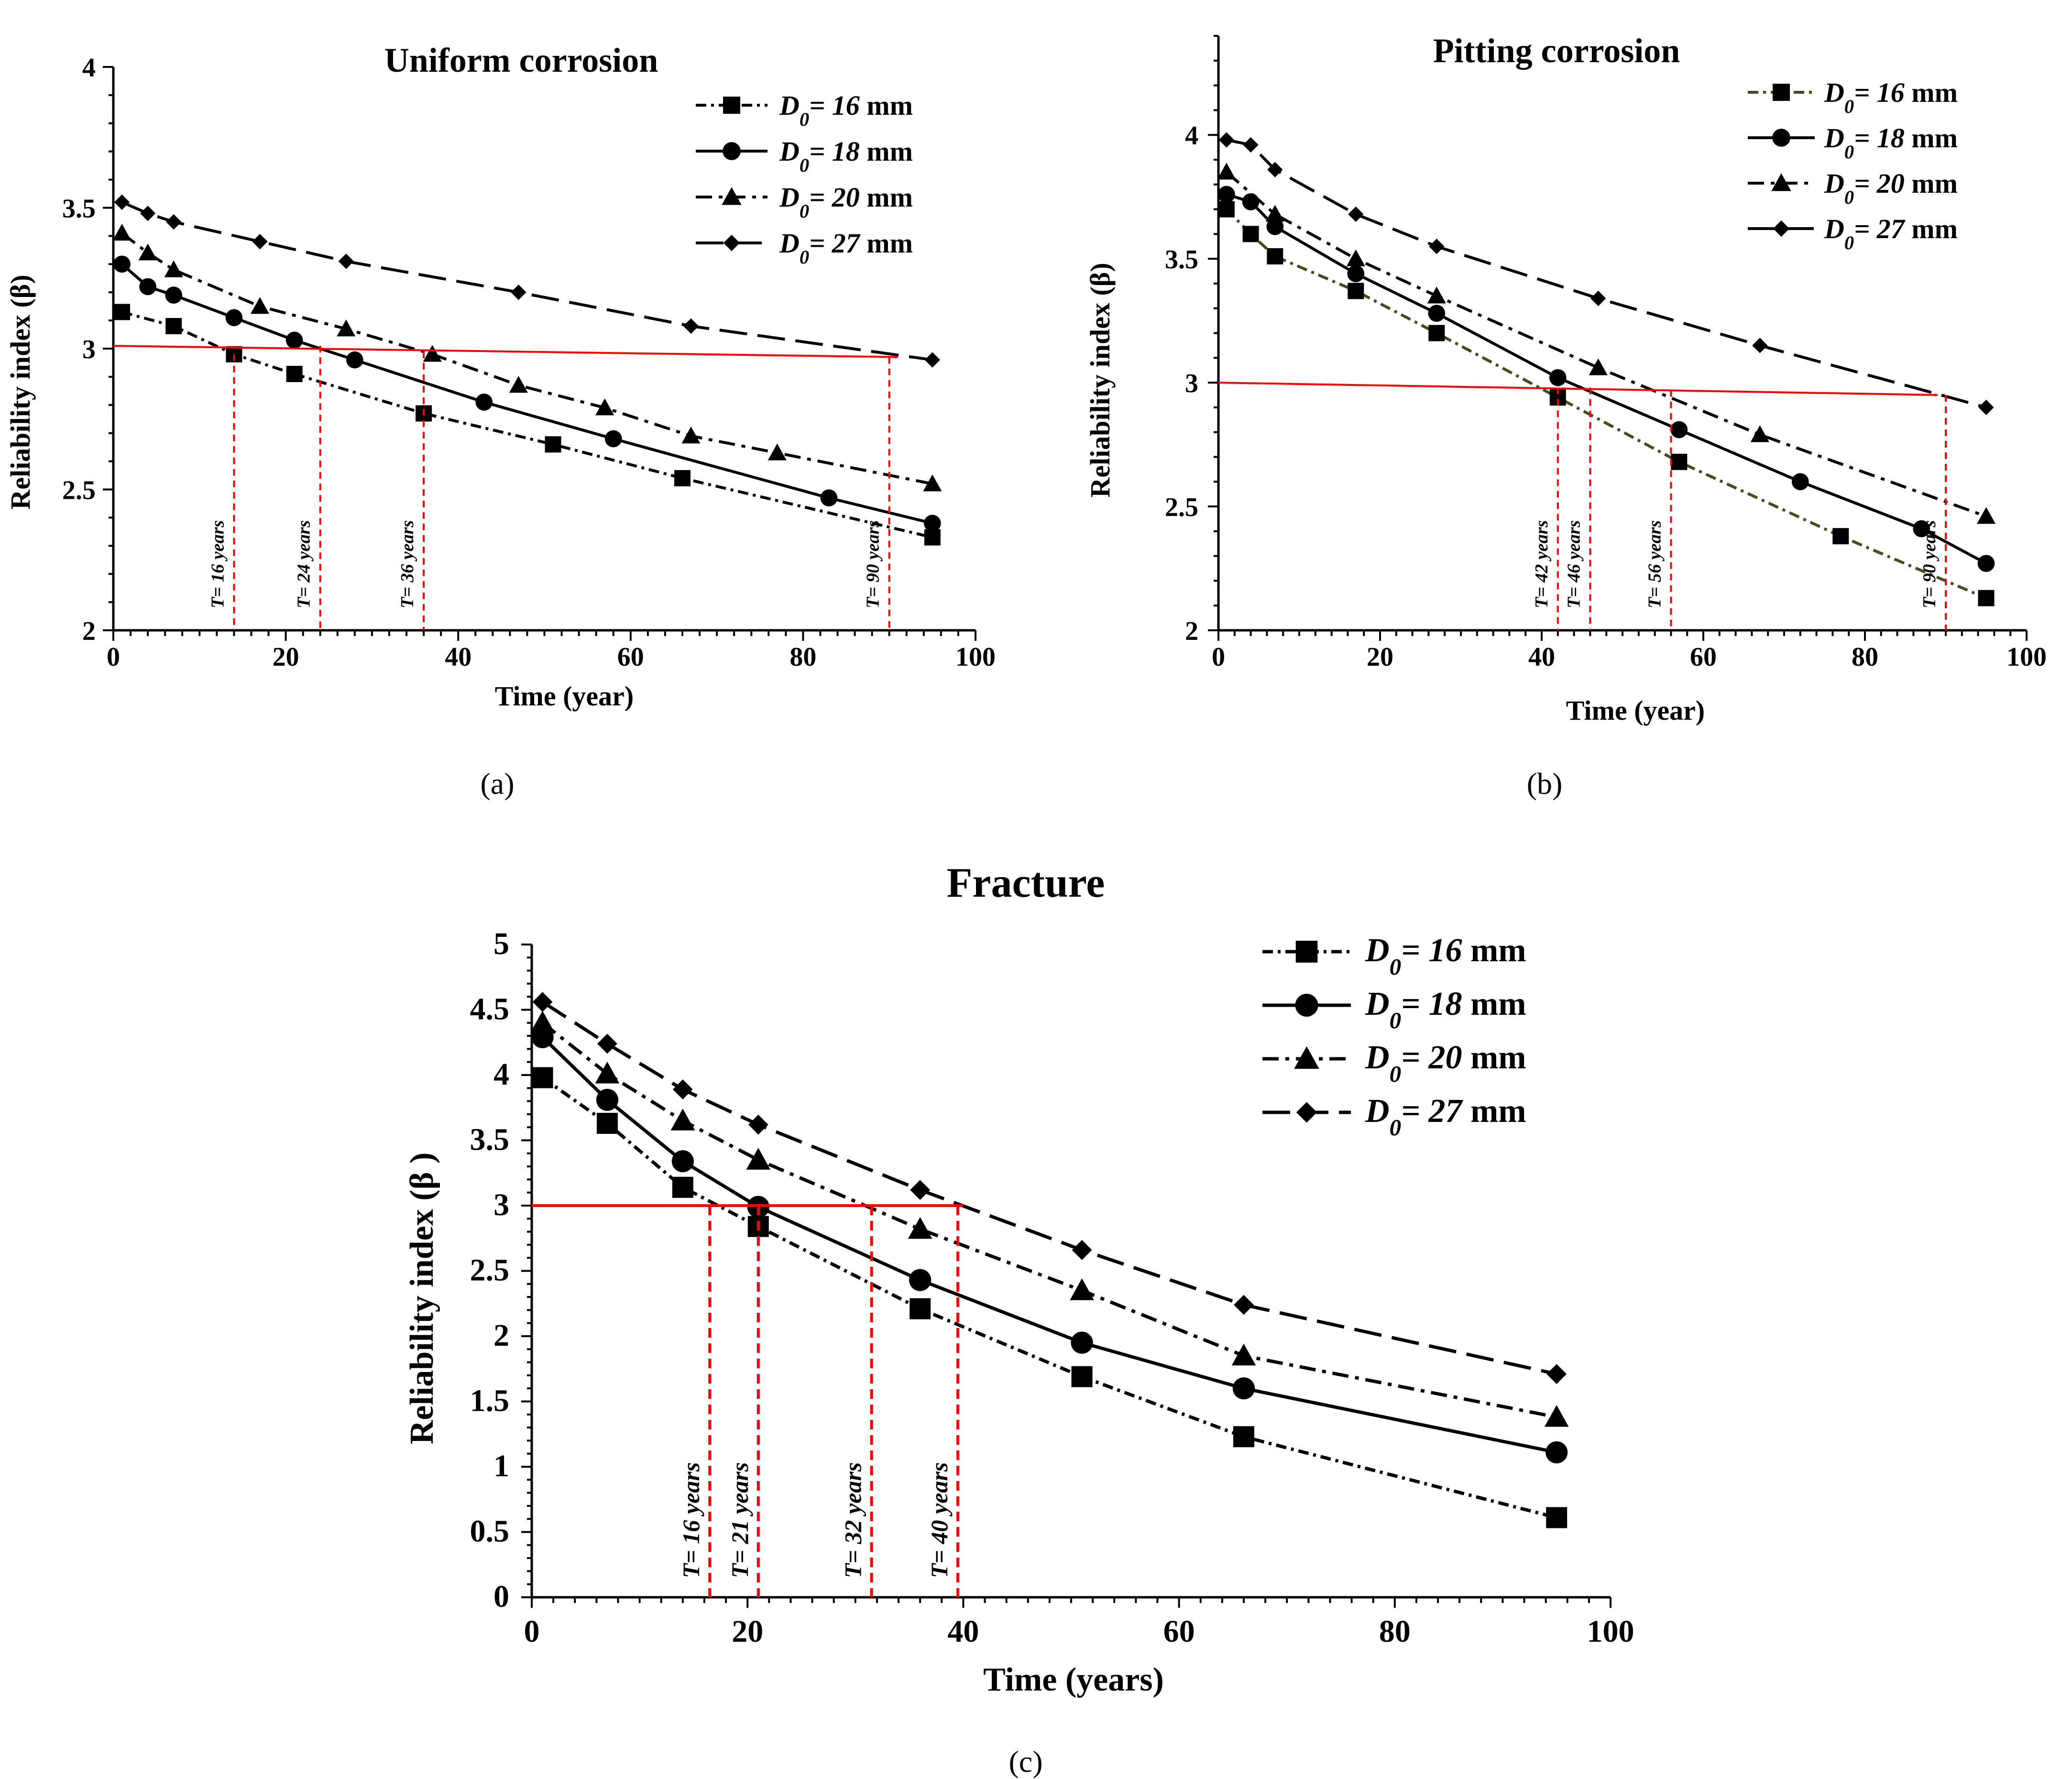 The height and width of the screenshot is (1779, 2072). I want to click on x-tick-label: 60, so click(1179, 1632).